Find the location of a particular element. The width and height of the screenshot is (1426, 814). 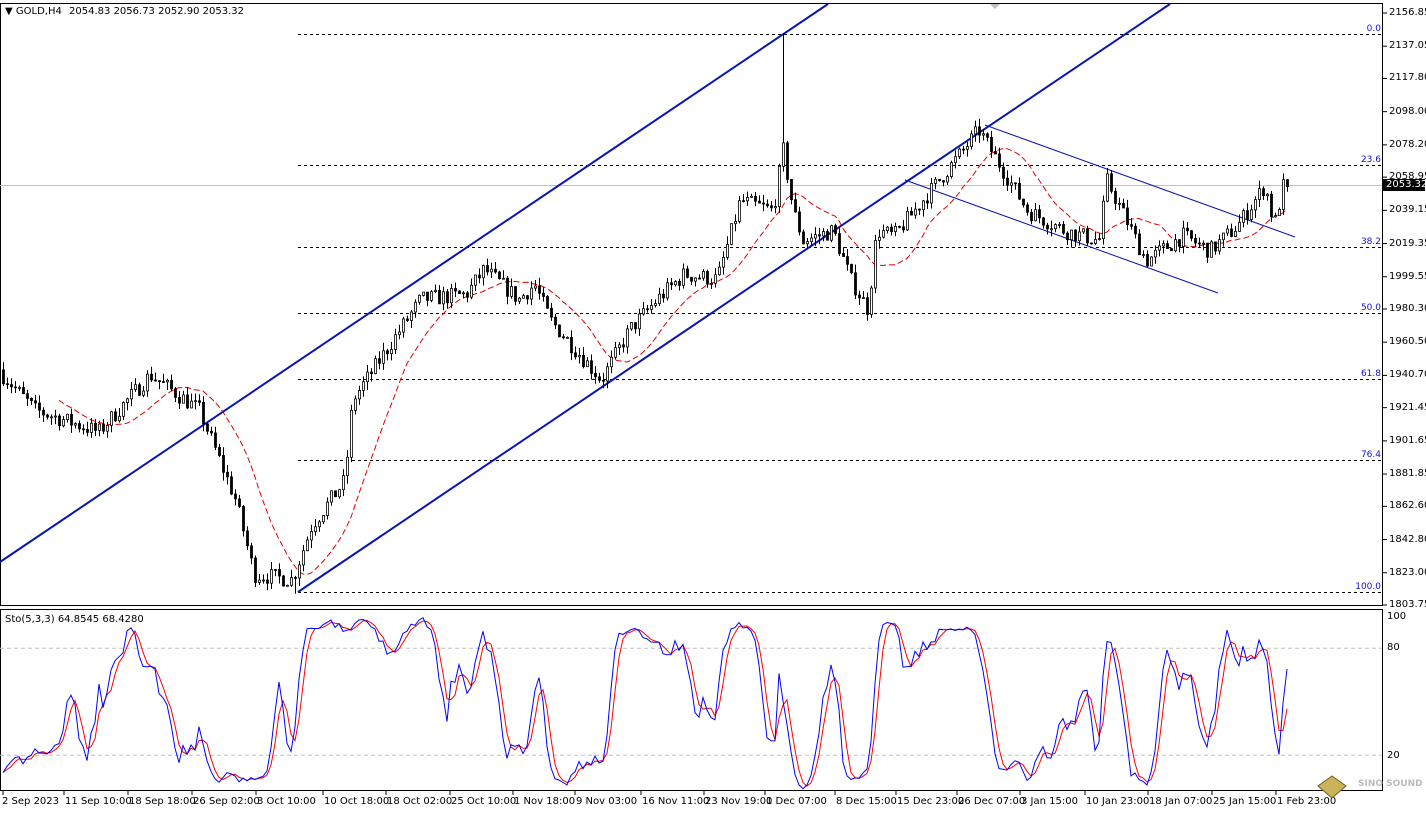

price-axis-label: 1980.30 is located at coordinates (1407, 308).